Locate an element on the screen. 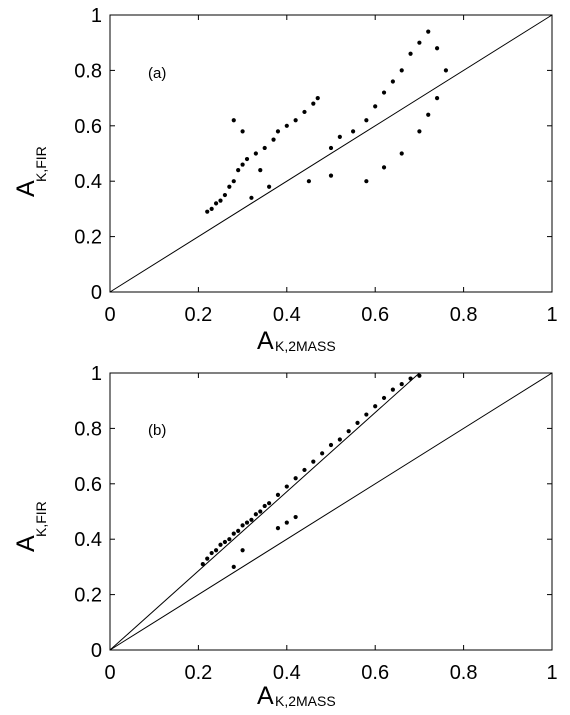 Image resolution: width=570 pixels, height=715 pixels. panel-b-y-tick-label-3: 0.6 is located at coordinates (88, 485).